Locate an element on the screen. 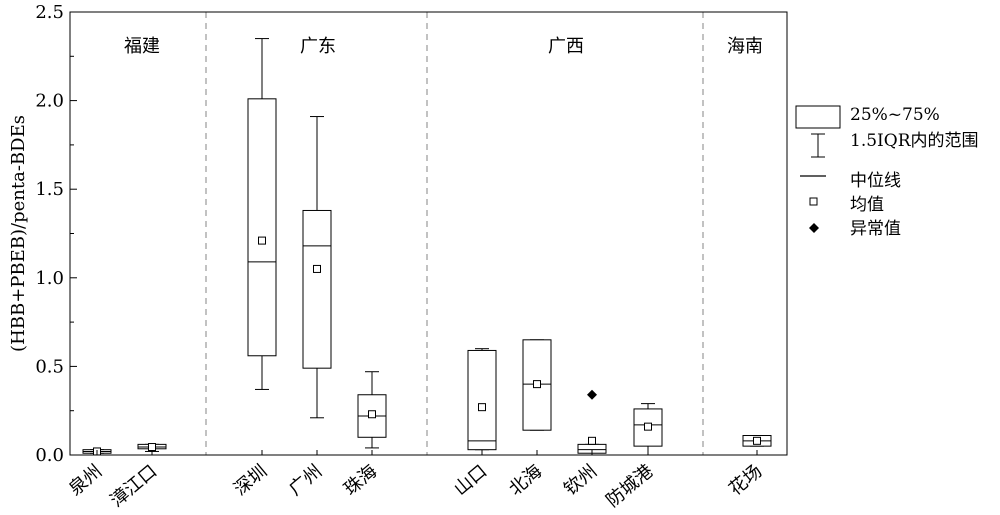 This screenshot has height=515, width=1000. y-tick-label: 0.5 is located at coordinates (49, 366).